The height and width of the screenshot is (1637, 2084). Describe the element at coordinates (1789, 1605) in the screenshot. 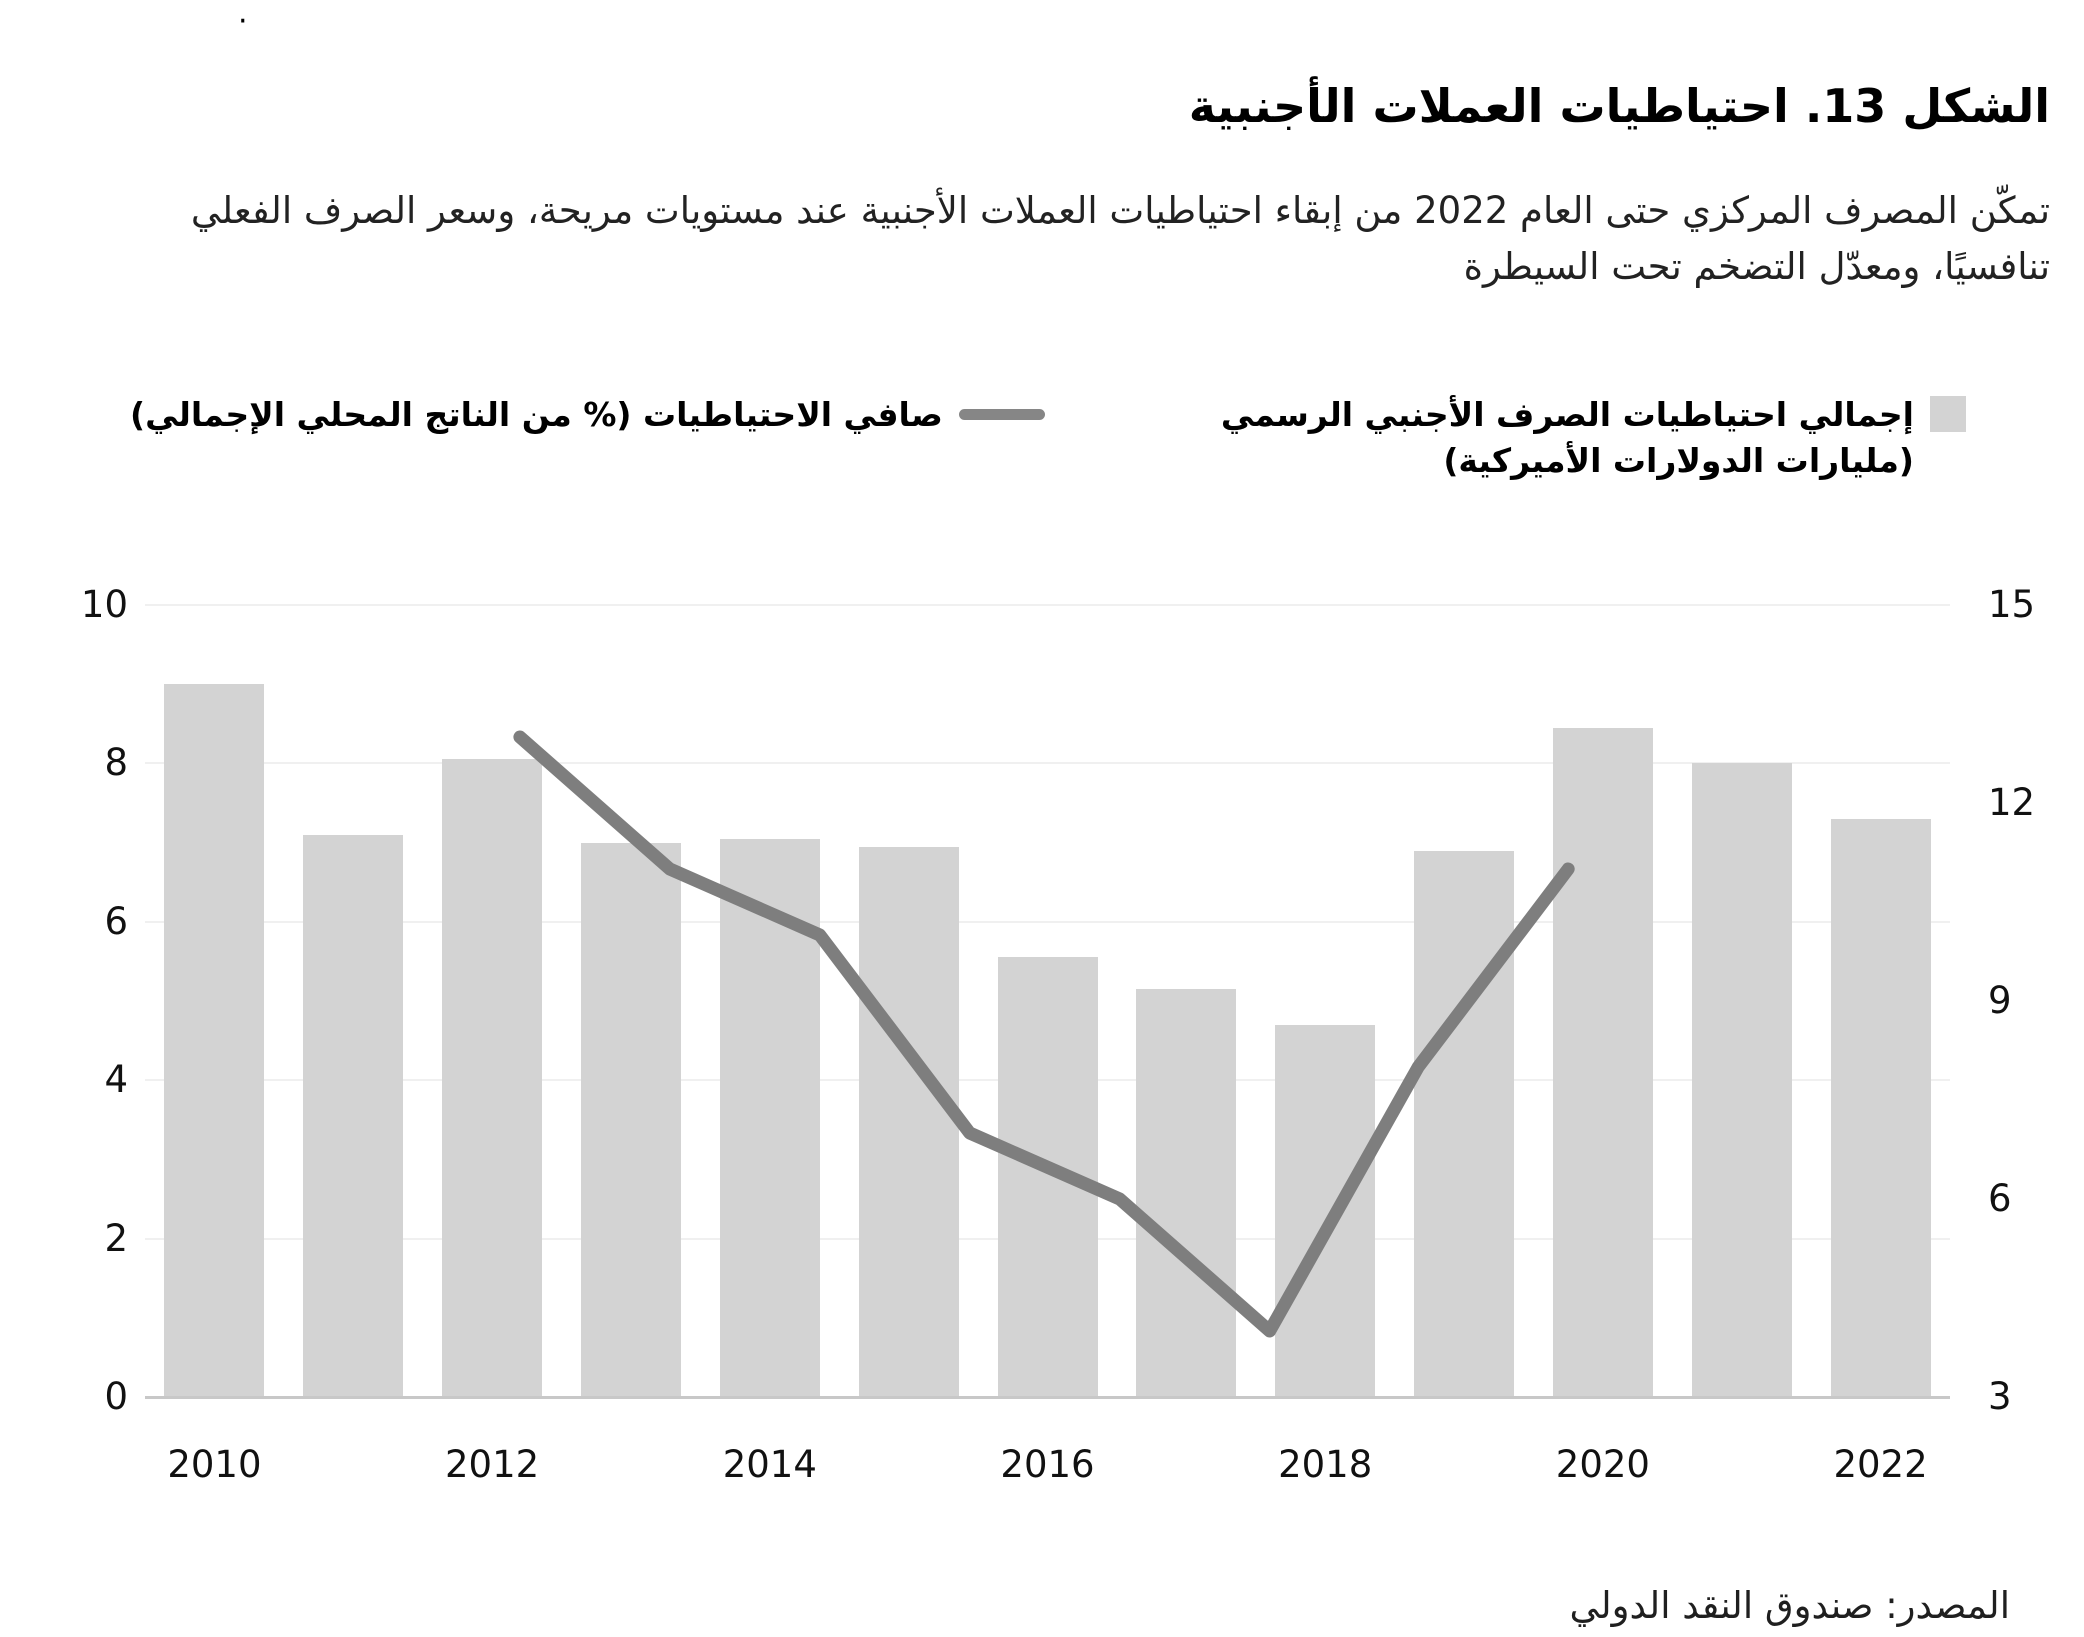

I see `source-note: المصدر: صندوق النقد الدولي` at that location.